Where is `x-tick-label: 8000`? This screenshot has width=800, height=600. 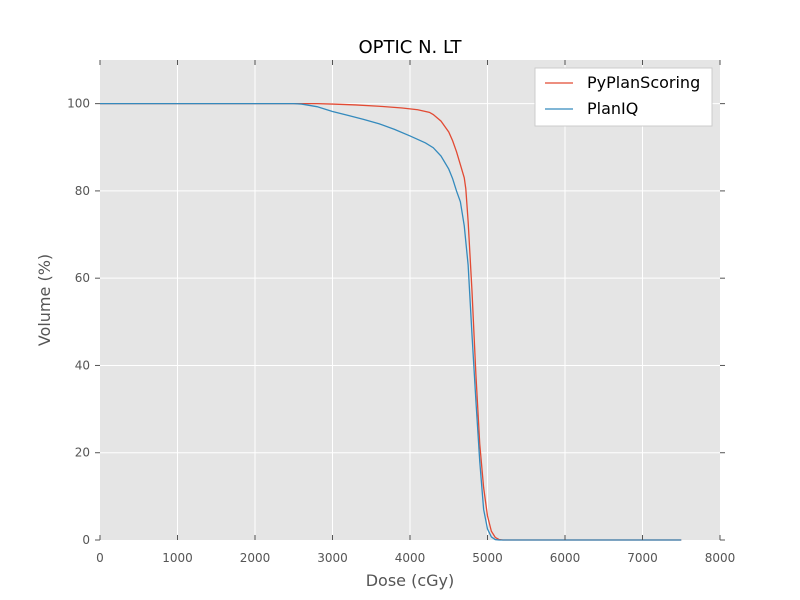 x-tick-label: 8000 is located at coordinates (720, 558).